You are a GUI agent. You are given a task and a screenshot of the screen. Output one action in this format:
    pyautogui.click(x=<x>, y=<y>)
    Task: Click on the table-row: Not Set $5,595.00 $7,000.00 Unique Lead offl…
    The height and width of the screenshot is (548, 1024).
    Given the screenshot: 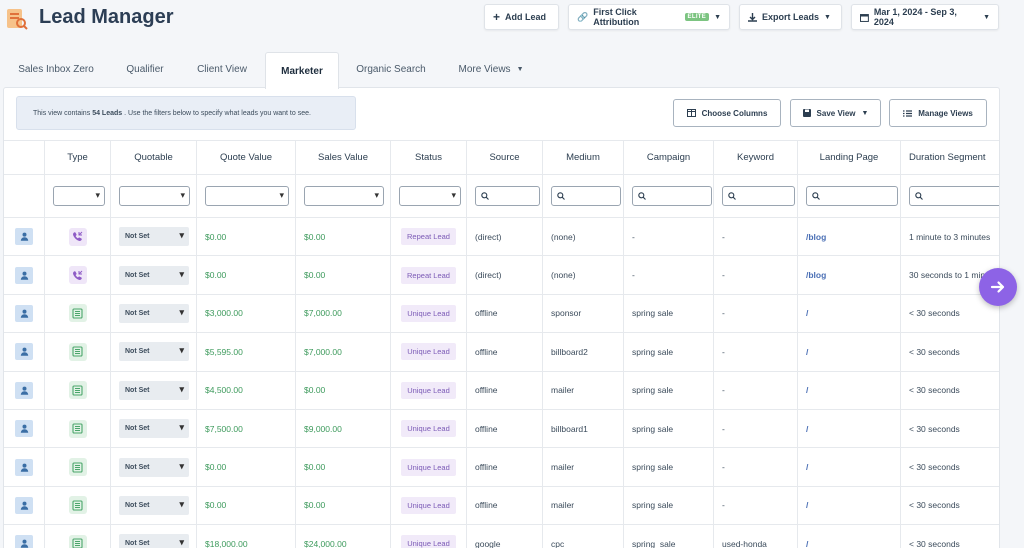 What is the action you would take?
    pyautogui.click(x=501, y=351)
    